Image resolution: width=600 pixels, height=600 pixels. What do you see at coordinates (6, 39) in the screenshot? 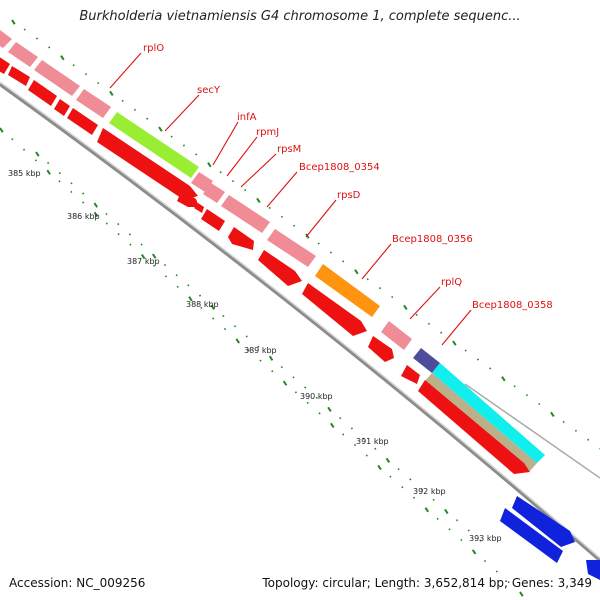
I see `gene-block-rplO-a` at bounding box center [6, 39].